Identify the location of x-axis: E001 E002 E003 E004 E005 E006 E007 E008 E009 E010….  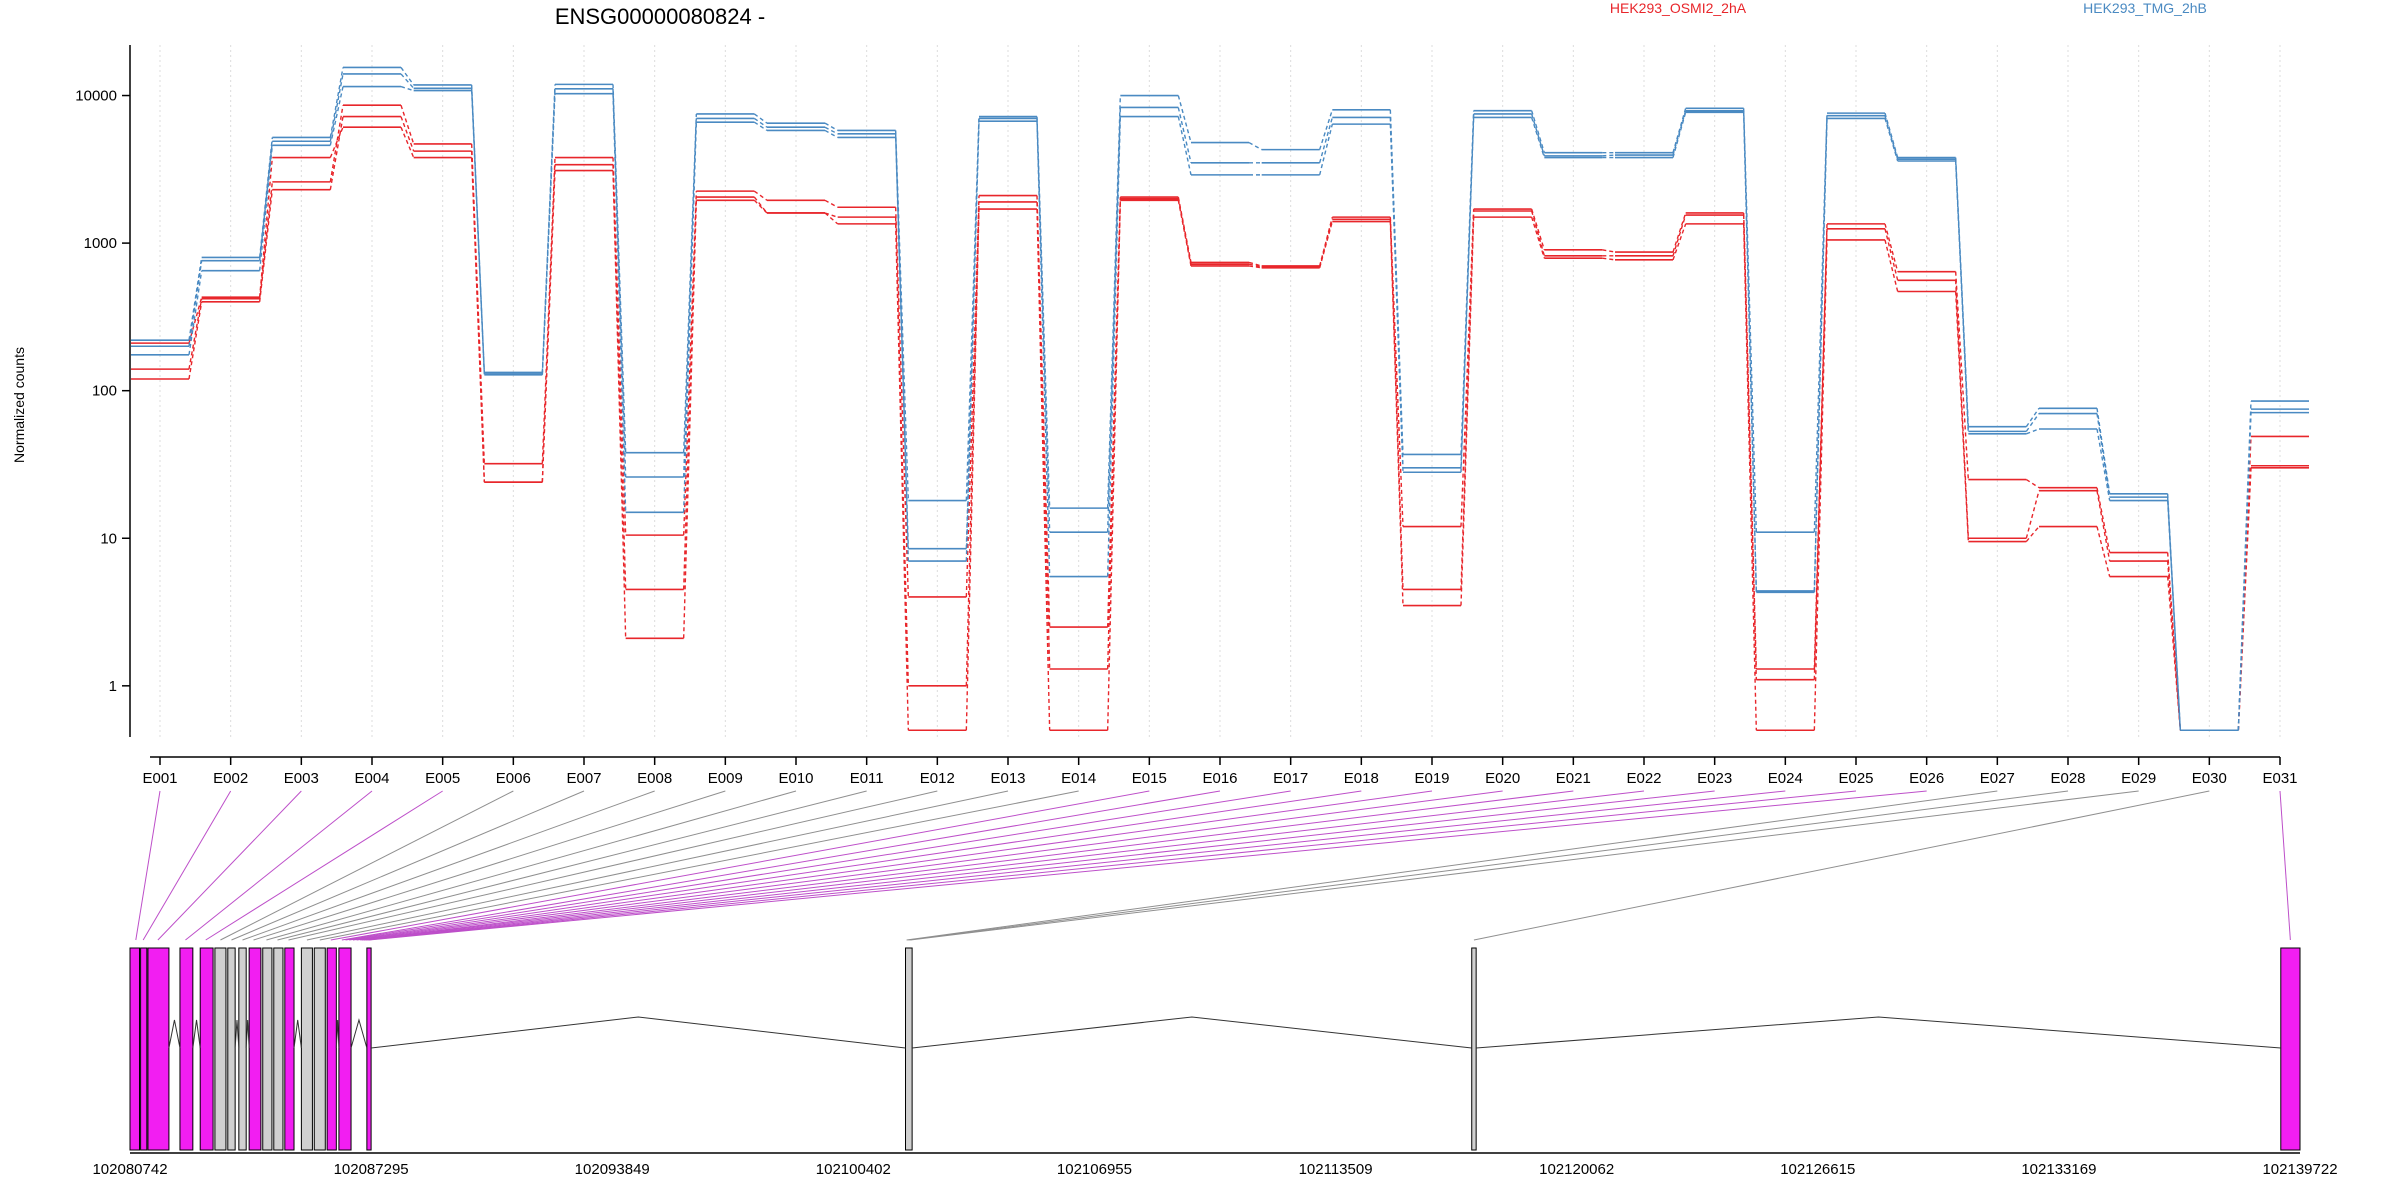
(1220, 771).